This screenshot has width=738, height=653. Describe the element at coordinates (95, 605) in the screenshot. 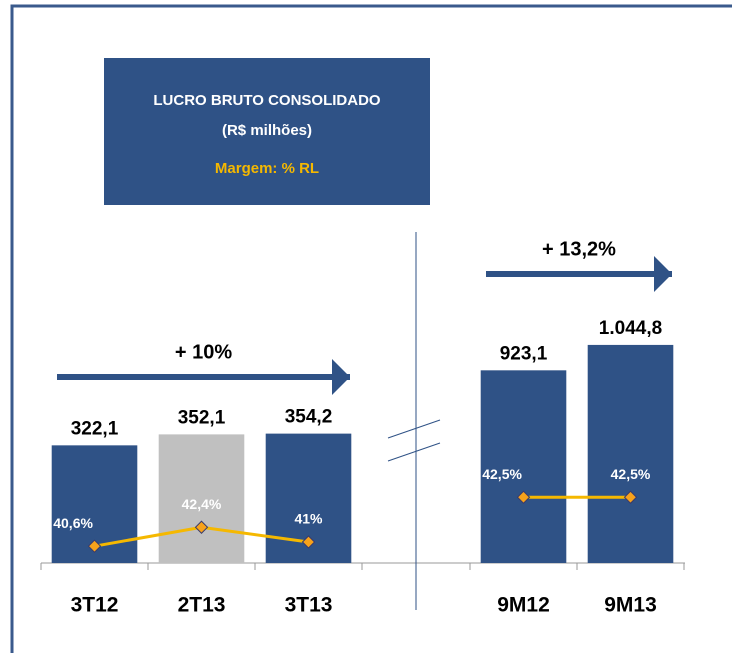

I see `x-tick-label: 3T12` at that location.